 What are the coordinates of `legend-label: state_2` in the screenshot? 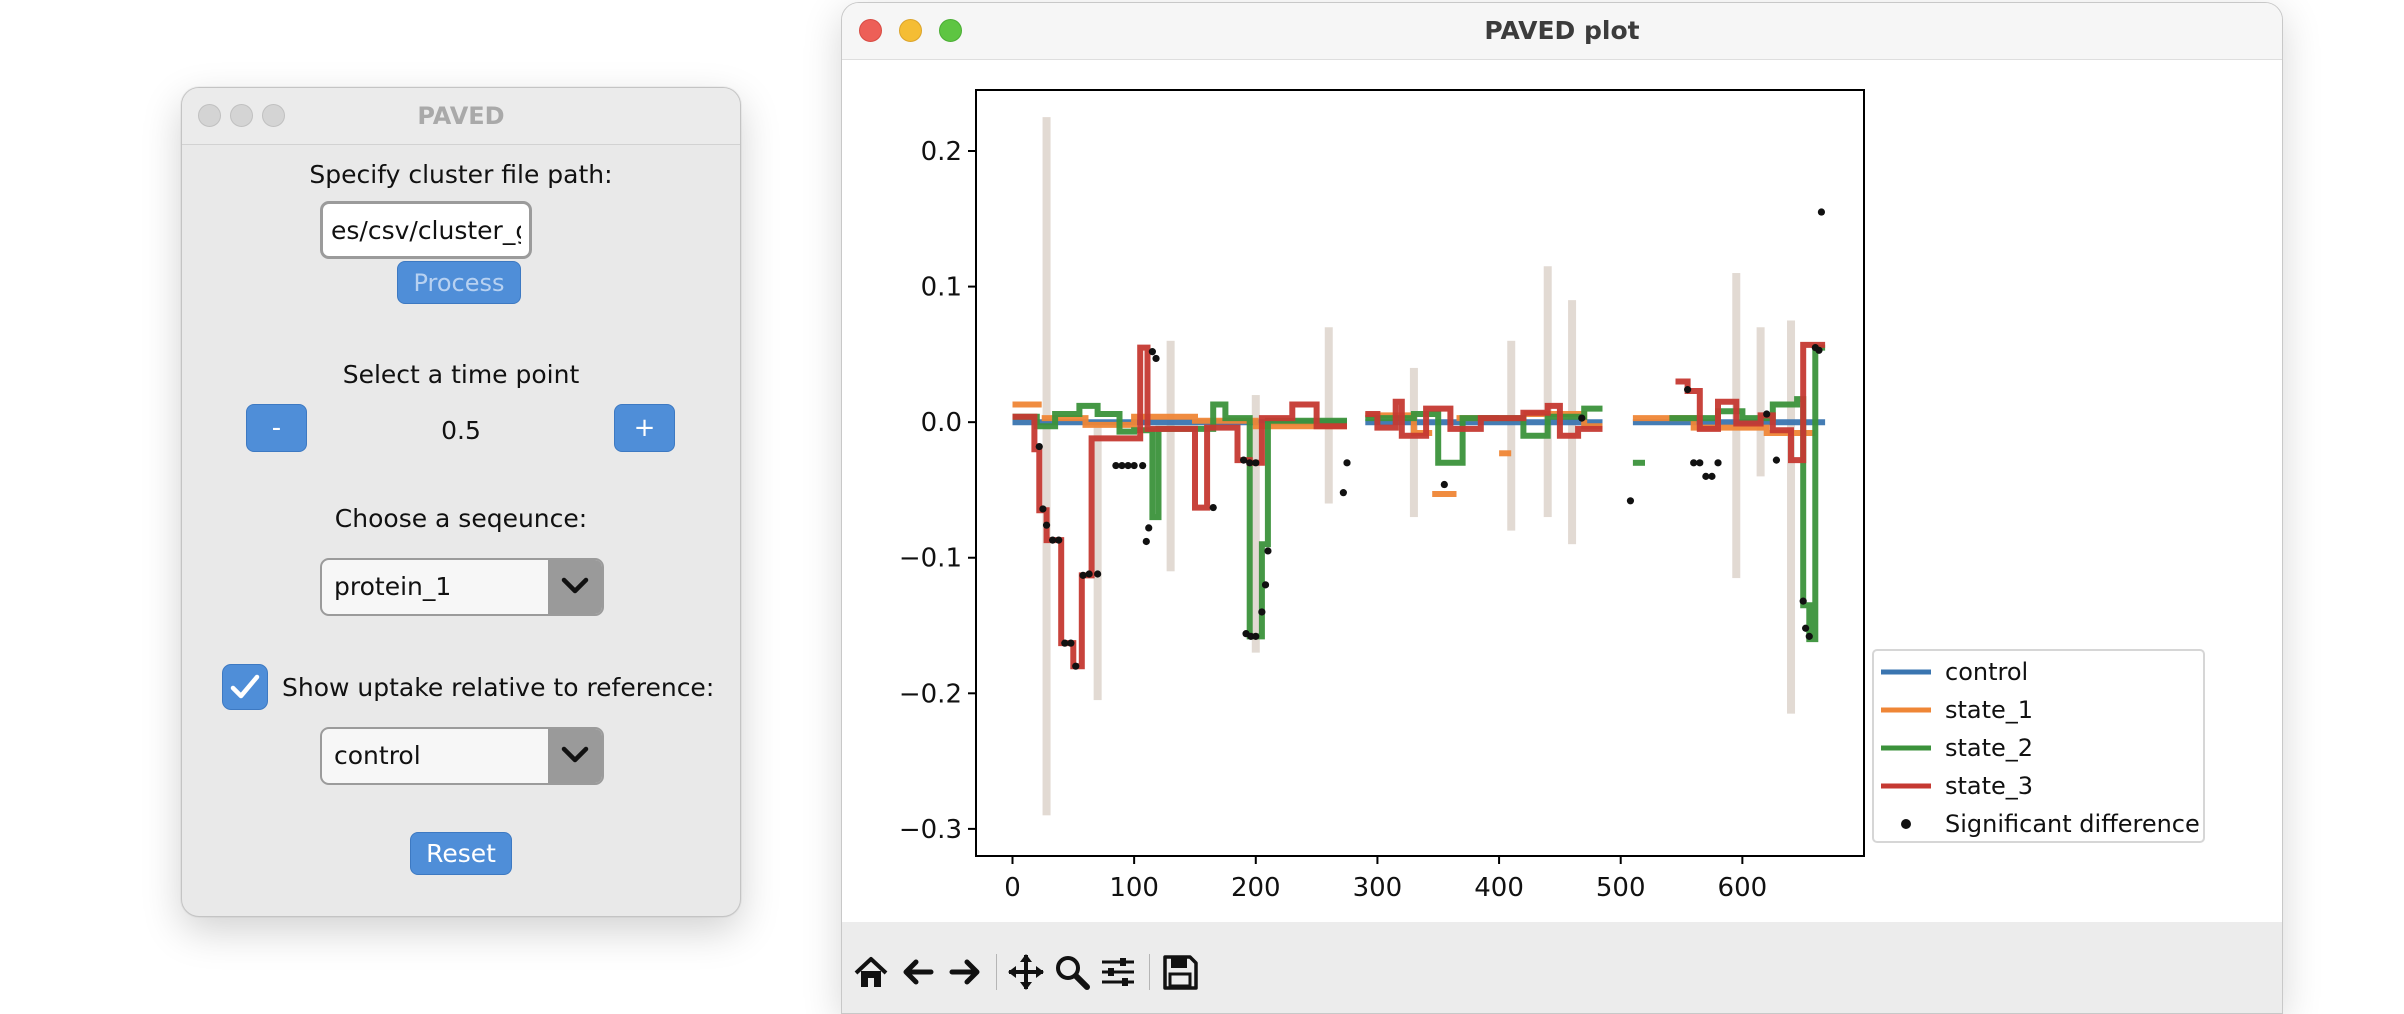 It's located at (1989, 748).